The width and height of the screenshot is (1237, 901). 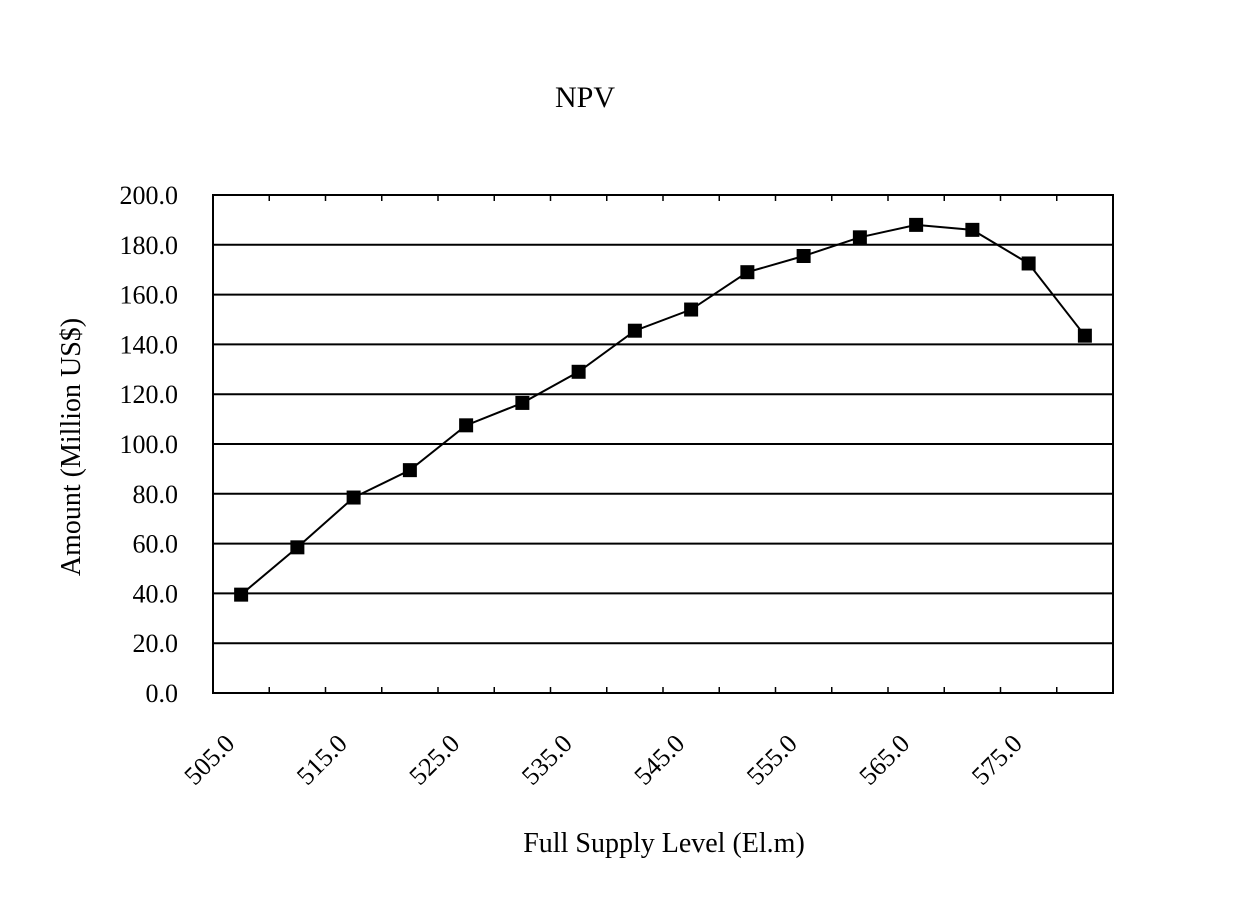 What do you see at coordinates (149, 394) in the screenshot?
I see `y-tick-label: 120.0` at bounding box center [149, 394].